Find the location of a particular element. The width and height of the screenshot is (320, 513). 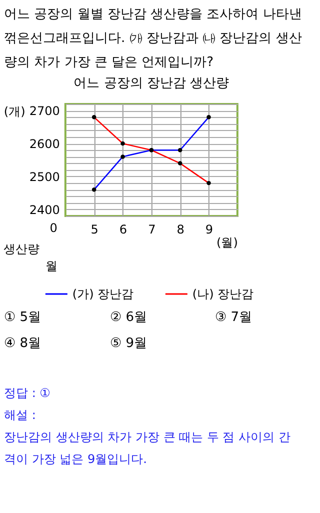

text: ③ 7월 is located at coordinates (233, 317).